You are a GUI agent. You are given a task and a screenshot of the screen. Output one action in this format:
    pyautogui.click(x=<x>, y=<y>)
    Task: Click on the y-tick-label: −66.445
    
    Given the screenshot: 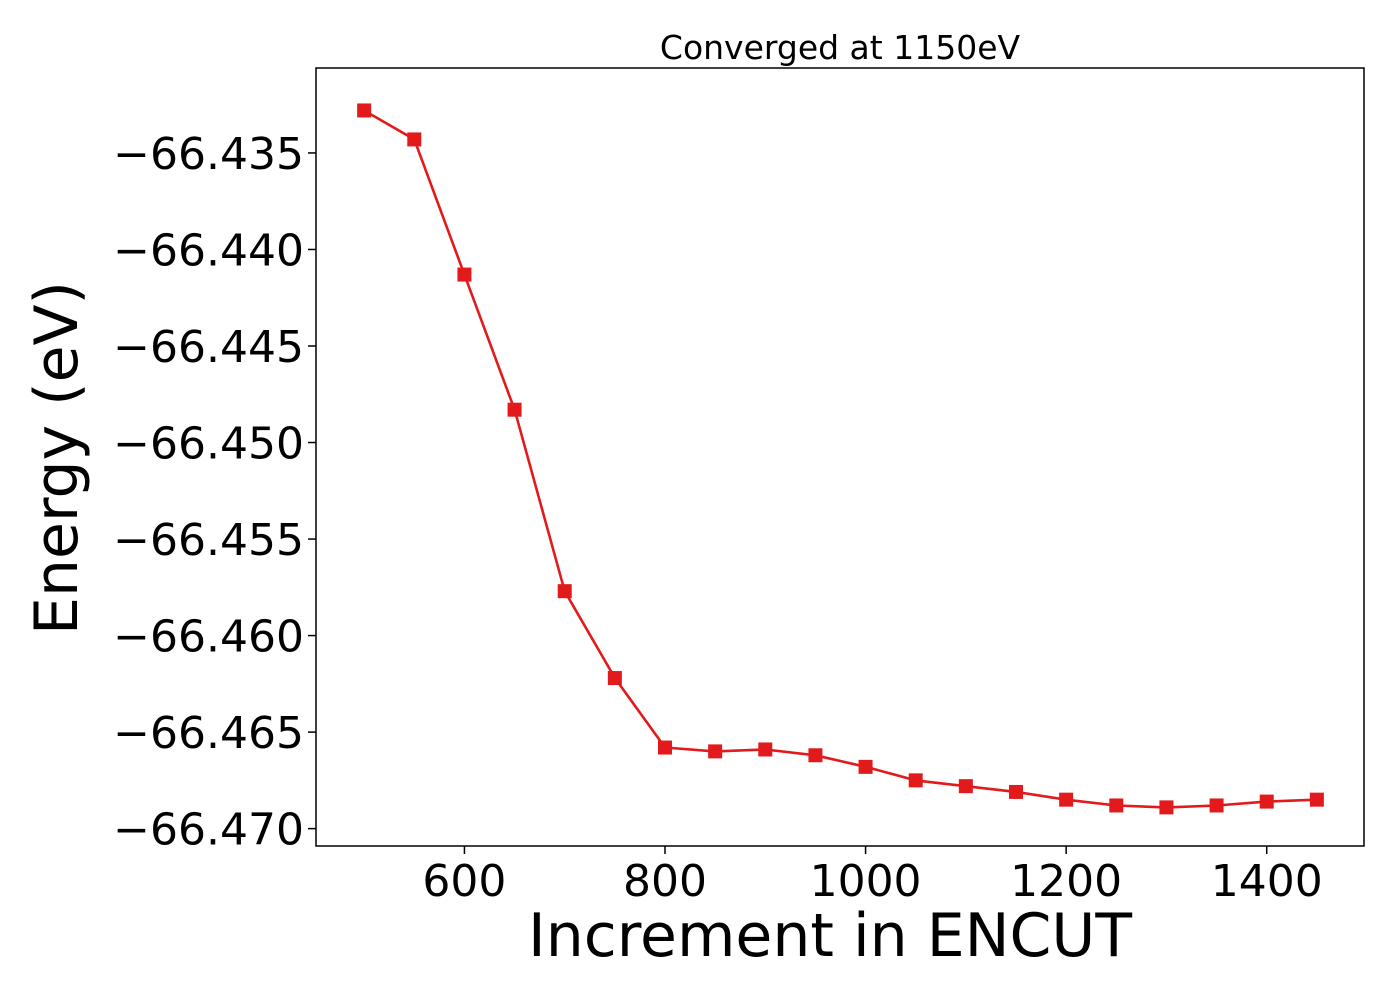 What is the action you would take?
    pyautogui.click(x=208, y=347)
    